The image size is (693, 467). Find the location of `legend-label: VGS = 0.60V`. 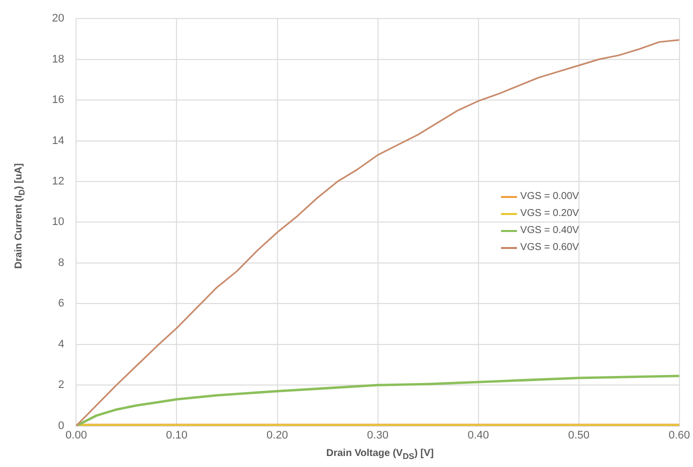

legend-label: VGS = 0.60V is located at coordinates (549, 248).